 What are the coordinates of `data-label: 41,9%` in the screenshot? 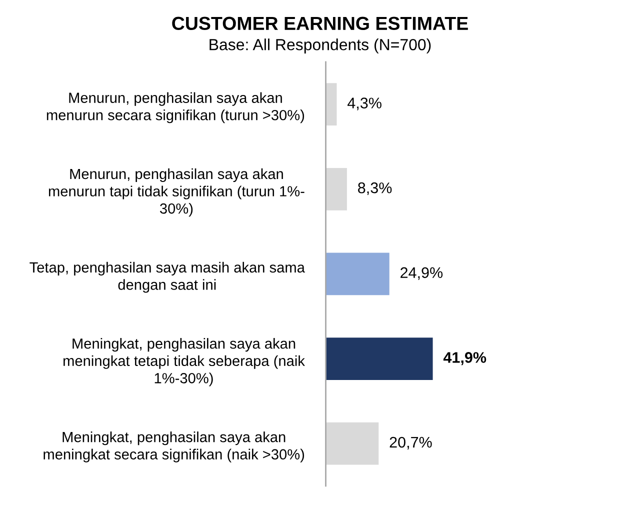 It's located at (464, 359).